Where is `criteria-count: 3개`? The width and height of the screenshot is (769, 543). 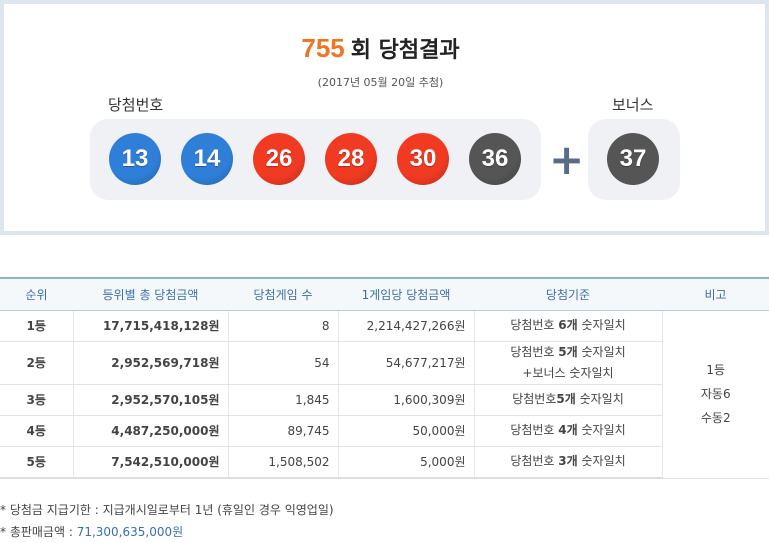 criteria-count: 3개 is located at coordinates (568, 461).